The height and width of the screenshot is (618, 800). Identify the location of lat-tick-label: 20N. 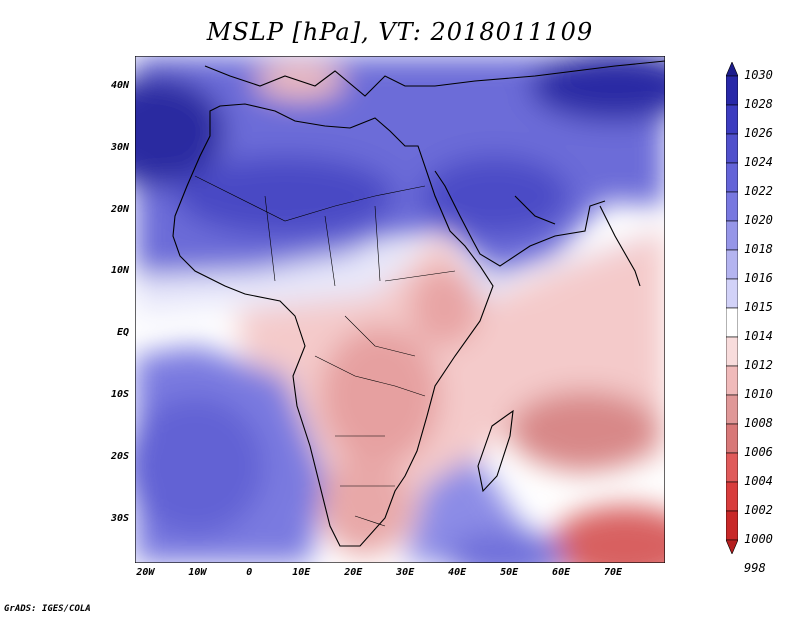
(119, 209).